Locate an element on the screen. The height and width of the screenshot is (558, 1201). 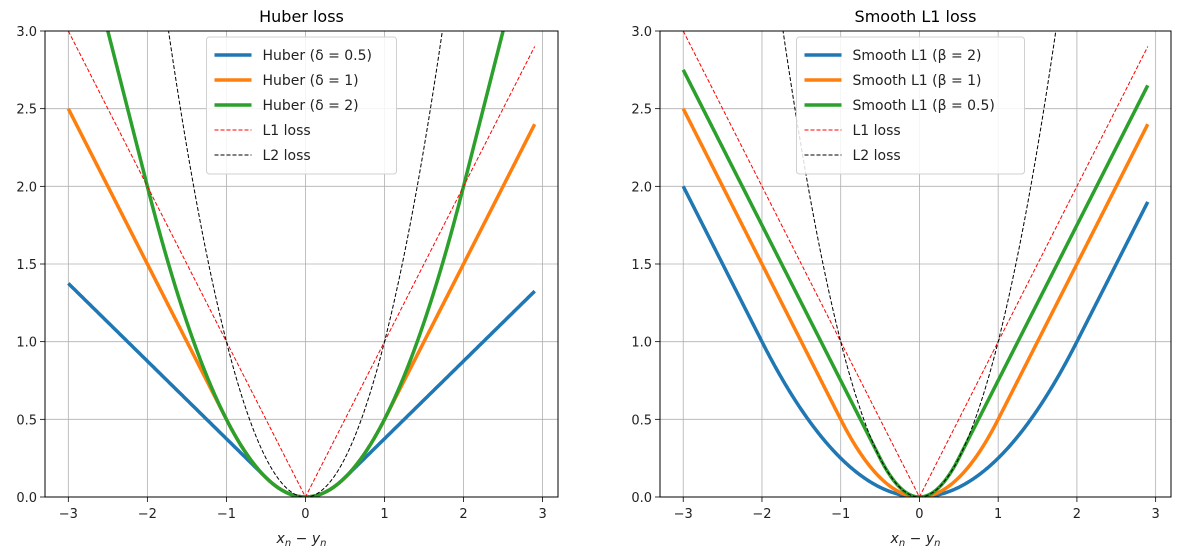
legend-label-2: Huber (δ = 1) is located at coordinates (311, 81).